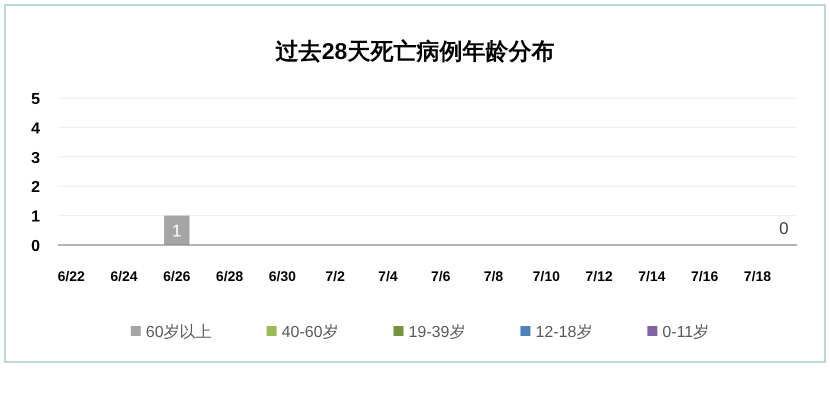 The height and width of the screenshot is (405, 830). I want to click on x-tick-label: 7/12, so click(599, 276).